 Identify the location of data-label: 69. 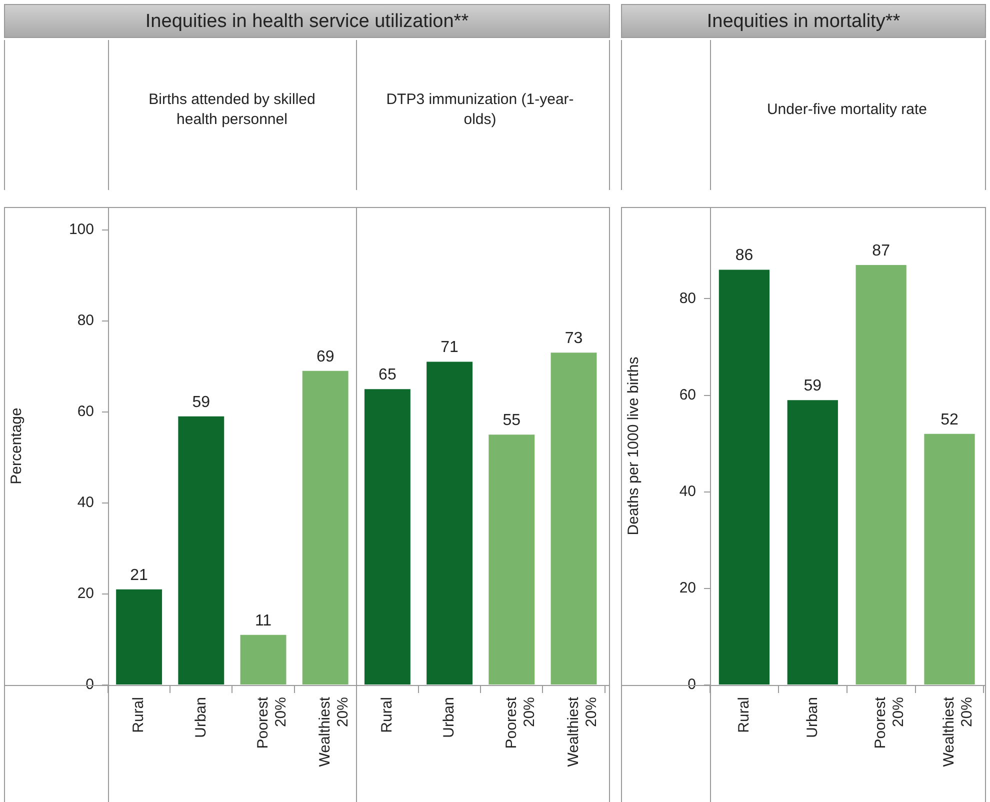
(325, 357).